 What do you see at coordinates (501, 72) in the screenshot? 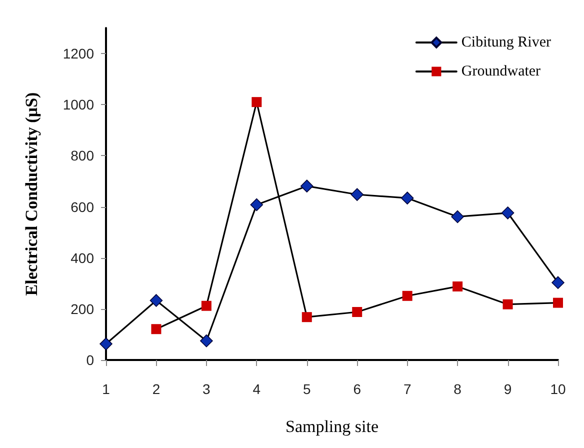
I see `legend-label: Groundwater` at bounding box center [501, 72].